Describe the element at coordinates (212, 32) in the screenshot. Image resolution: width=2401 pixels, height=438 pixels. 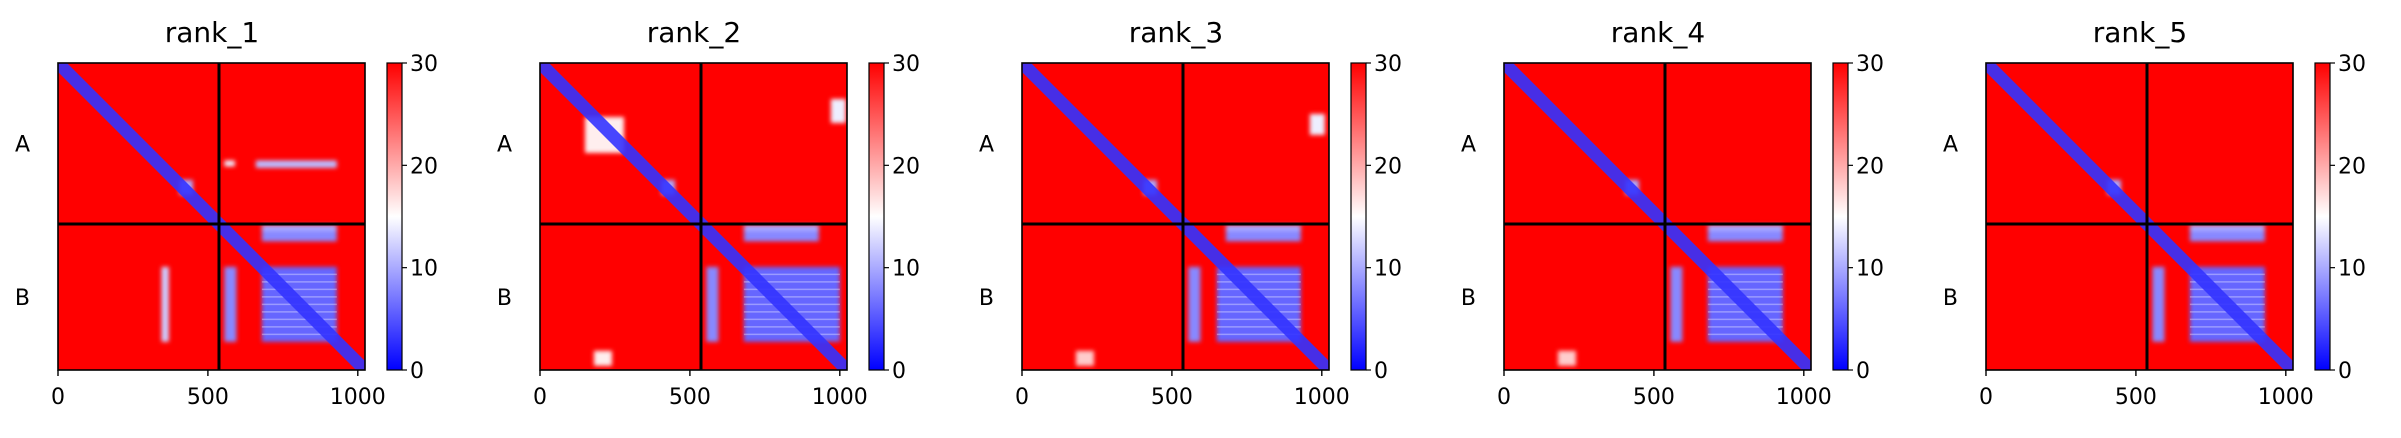
I see `panel-title: rank_1` at that location.